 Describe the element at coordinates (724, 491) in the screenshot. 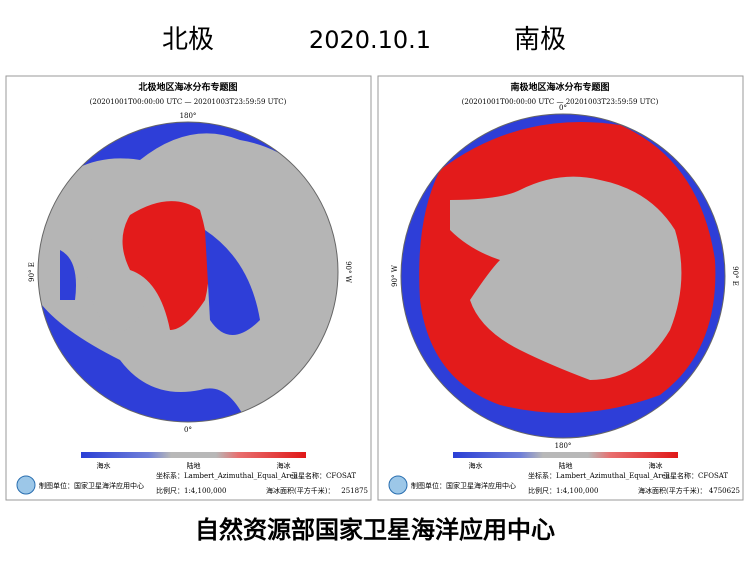

I see `area-value: 4750625` at that location.